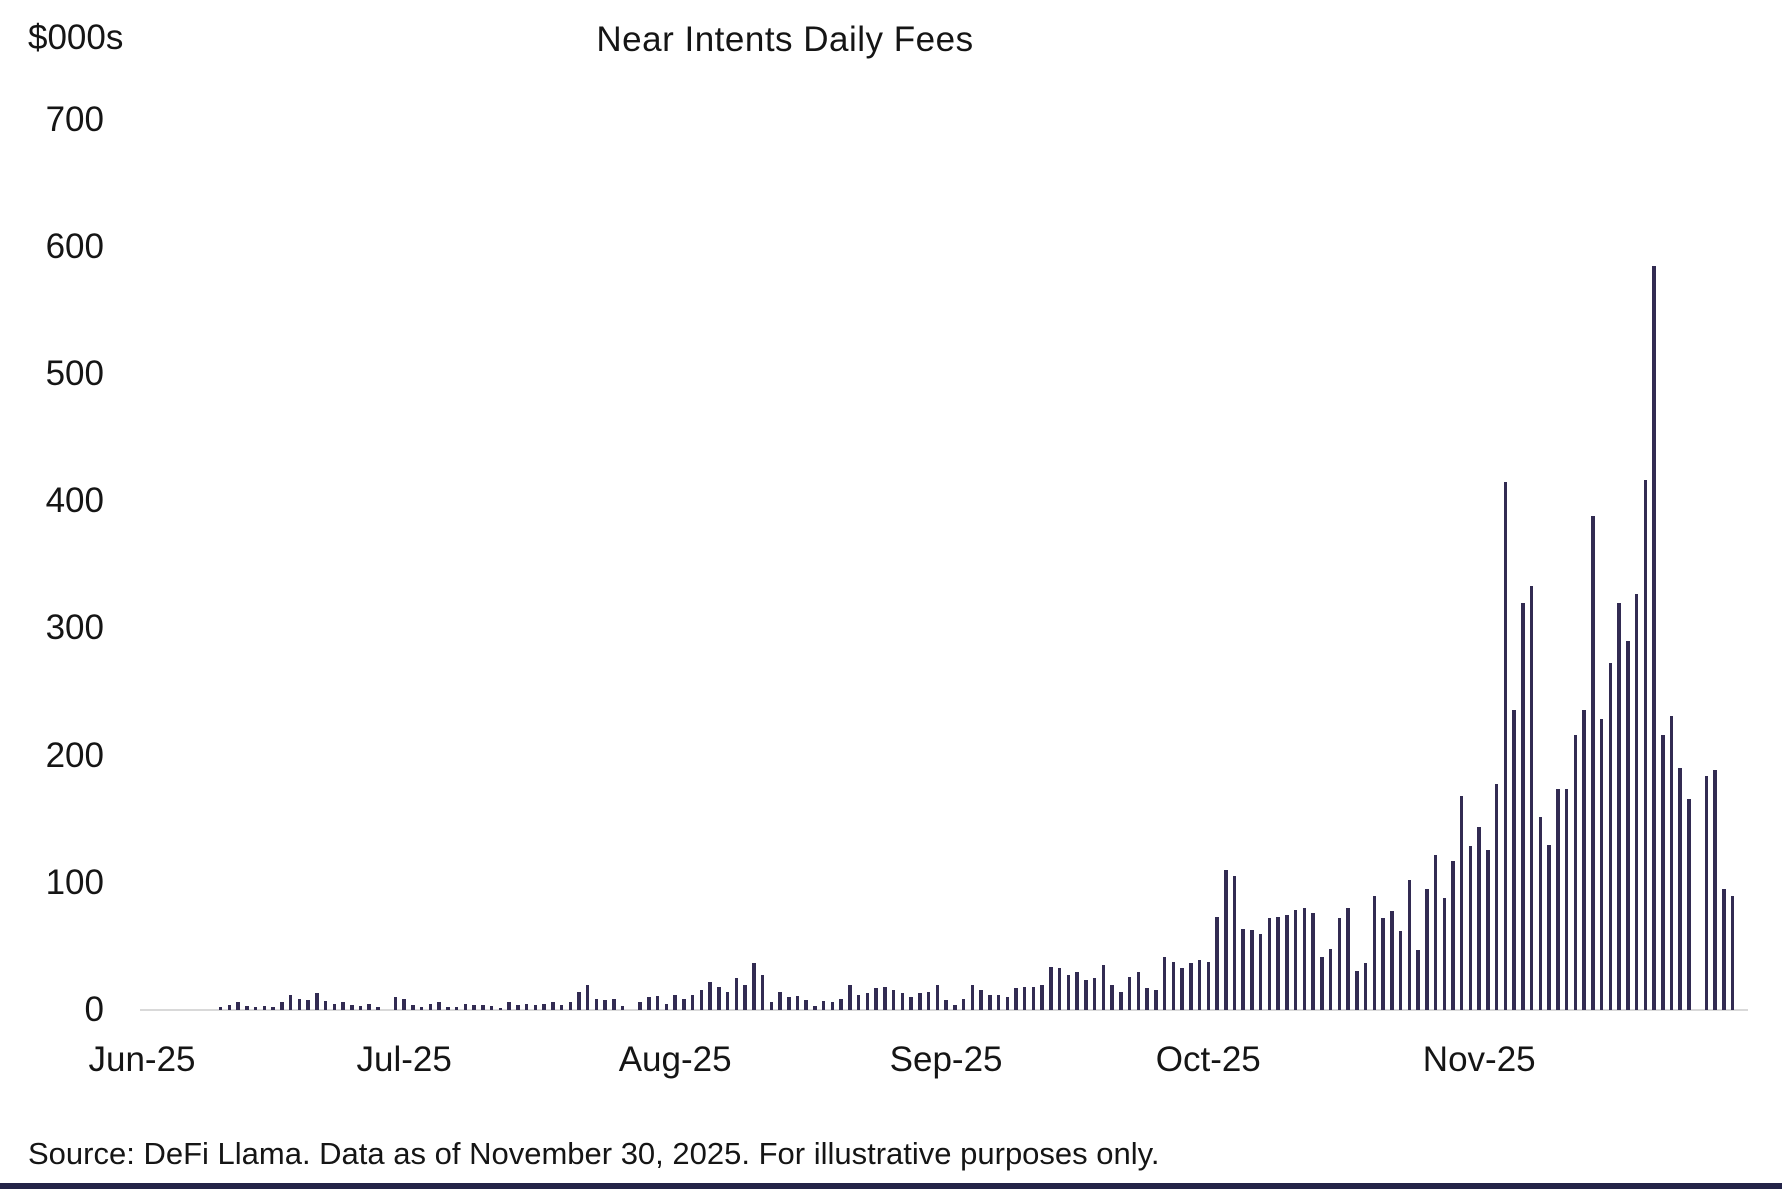 This screenshot has height=1189, width=1782. Describe the element at coordinates (74, 119) in the screenshot. I see `y-tick-label: 700` at that location.